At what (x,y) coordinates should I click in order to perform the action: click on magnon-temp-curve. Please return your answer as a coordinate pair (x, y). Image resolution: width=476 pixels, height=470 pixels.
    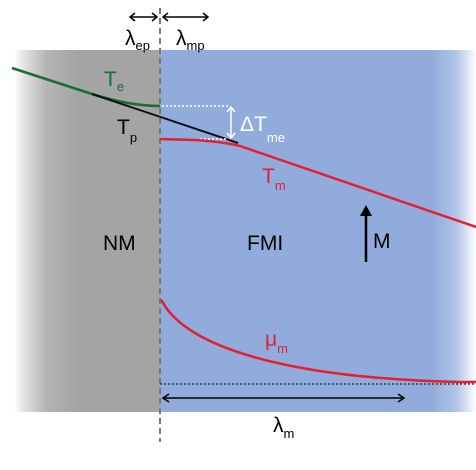
    Looking at the image, I should click on (317, 183).